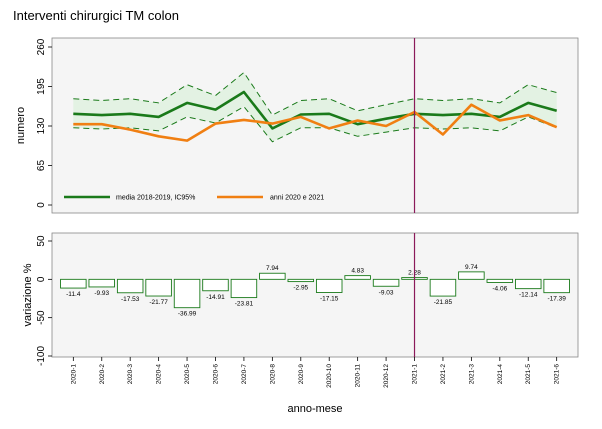  Describe the element at coordinates (41, 166) in the screenshot. I see `top-y-tick-label: 65` at that location.